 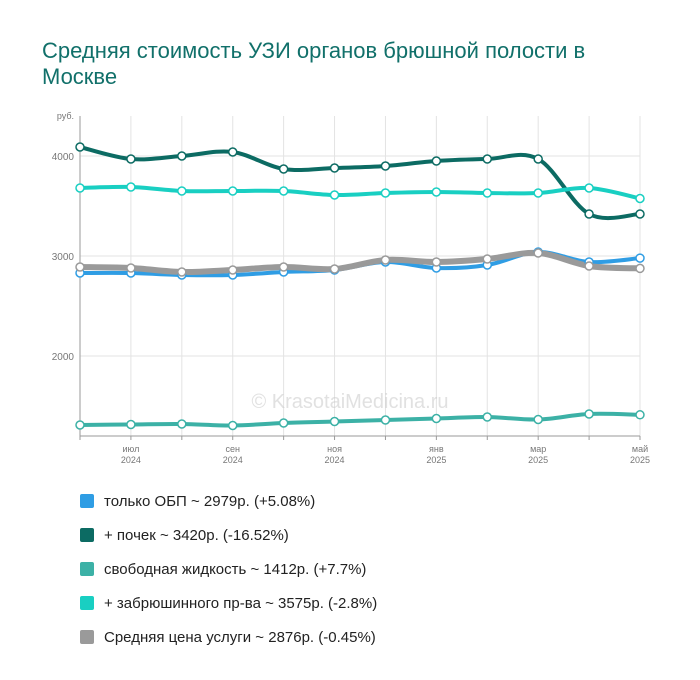 I want to click on y-tick-label: 4000, so click(x=63, y=157).